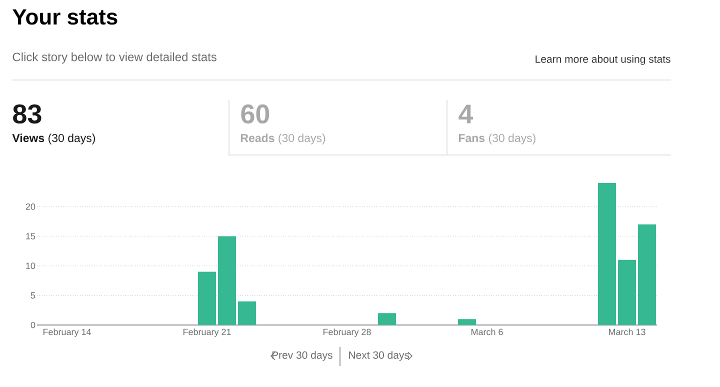 This screenshot has width=720, height=387. Describe the element at coordinates (302, 356) in the screenshot. I see `text: Prev 30 days` at that location.